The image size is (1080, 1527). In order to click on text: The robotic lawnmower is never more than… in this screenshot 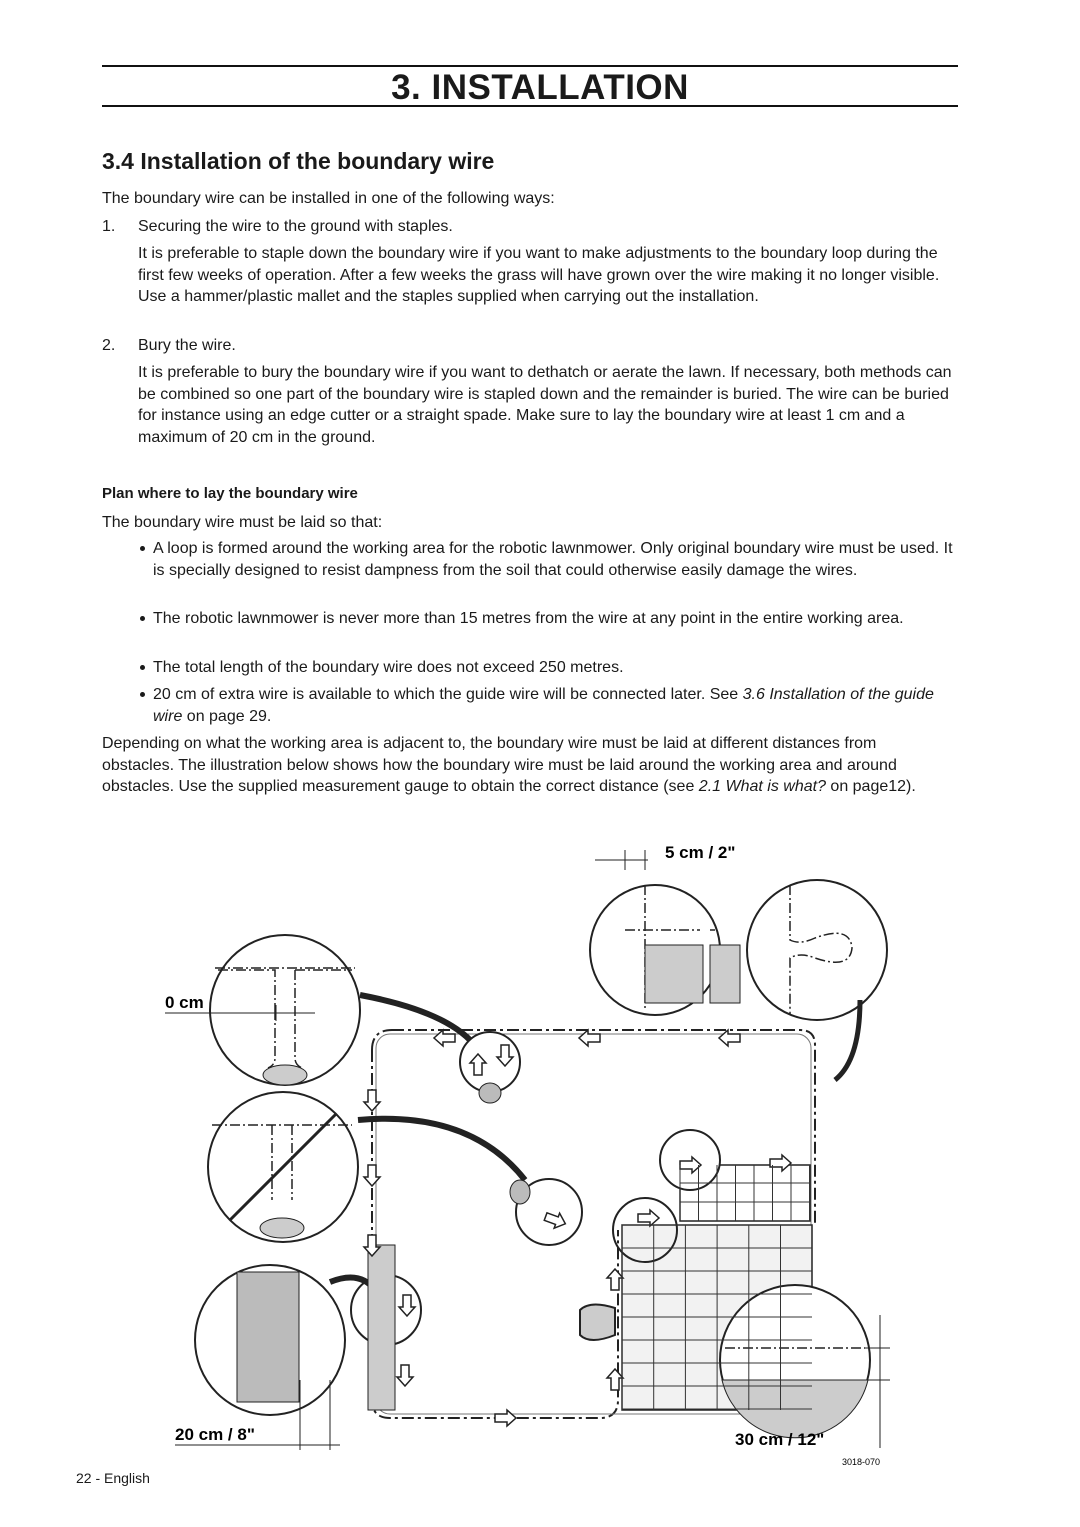, I will do `click(528, 618)`.